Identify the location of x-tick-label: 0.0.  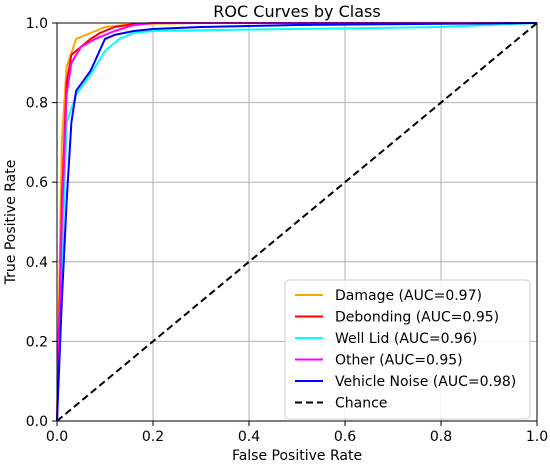
(57, 437).